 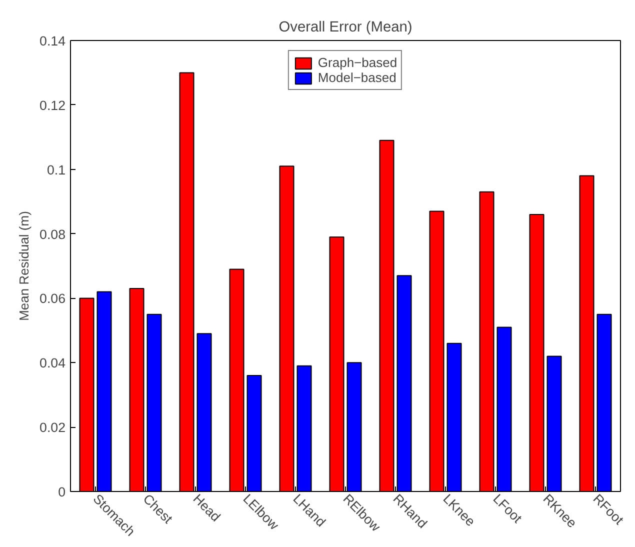 I want to click on y-tick-label: 0.08, so click(x=53, y=234).